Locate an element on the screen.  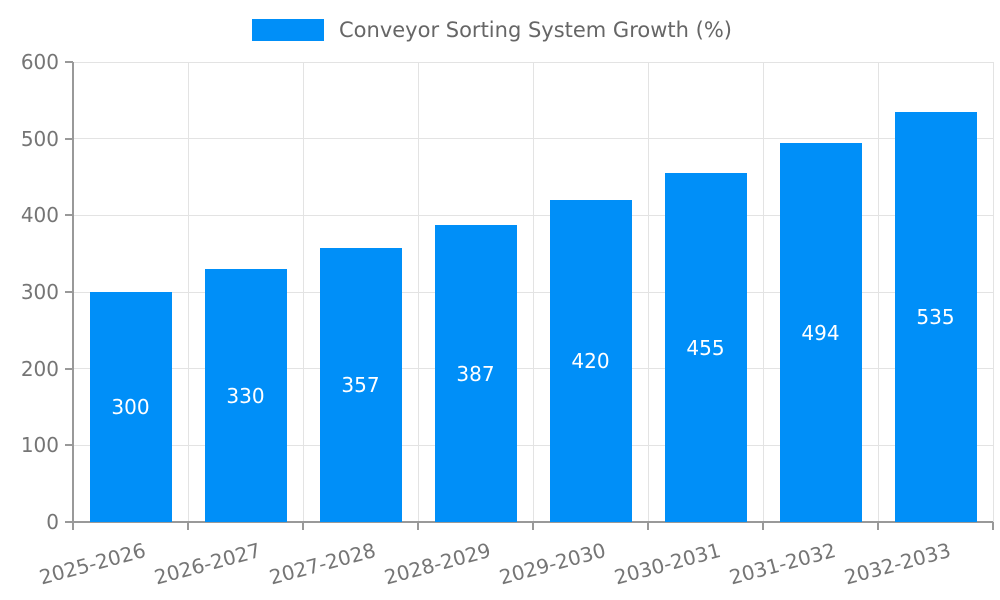
bar-value-label: 357 is located at coordinates (360, 385).